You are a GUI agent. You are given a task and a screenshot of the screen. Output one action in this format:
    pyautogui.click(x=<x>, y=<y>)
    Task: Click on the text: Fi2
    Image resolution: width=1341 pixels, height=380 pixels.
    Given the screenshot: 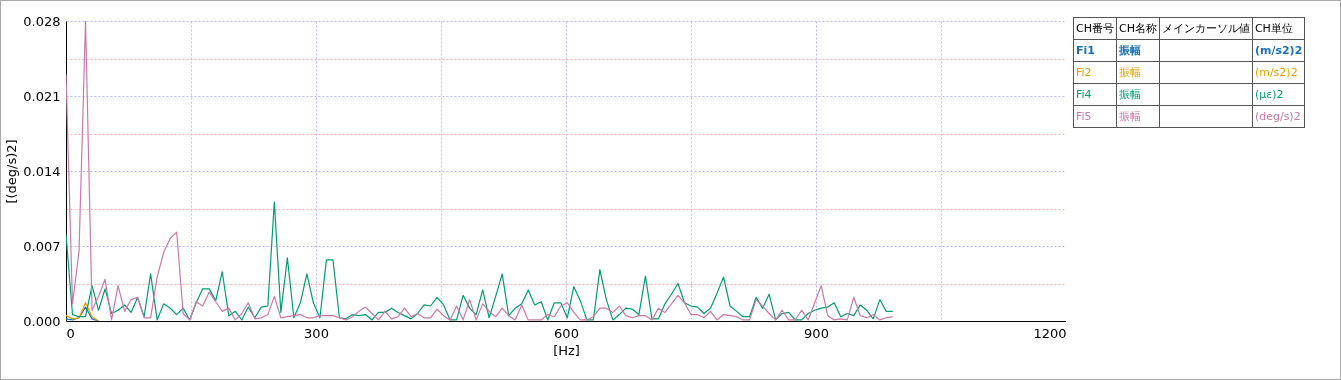 What is the action you would take?
    pyautogui.click(x=1095, y=72)
    